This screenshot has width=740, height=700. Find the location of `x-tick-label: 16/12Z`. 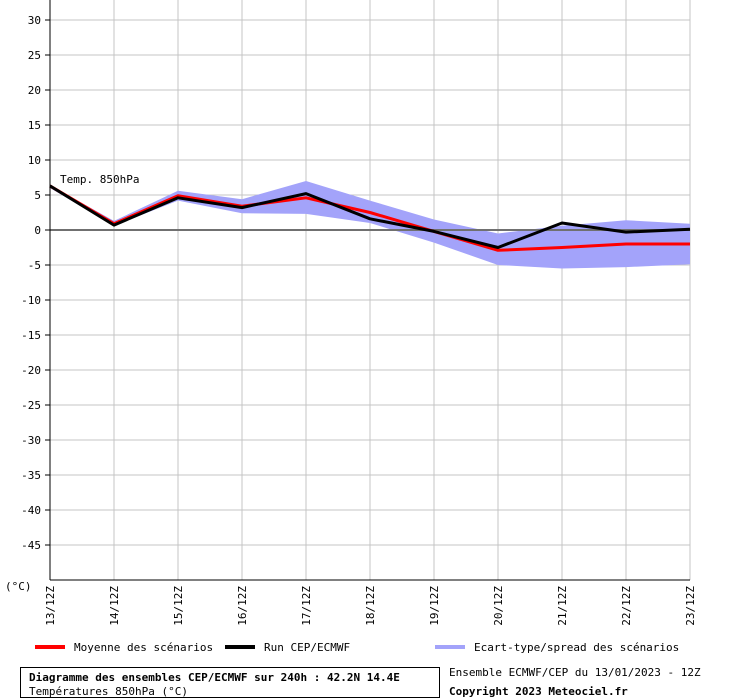

x-tick-label: 16/12Z is located at coordinates (242, 606).